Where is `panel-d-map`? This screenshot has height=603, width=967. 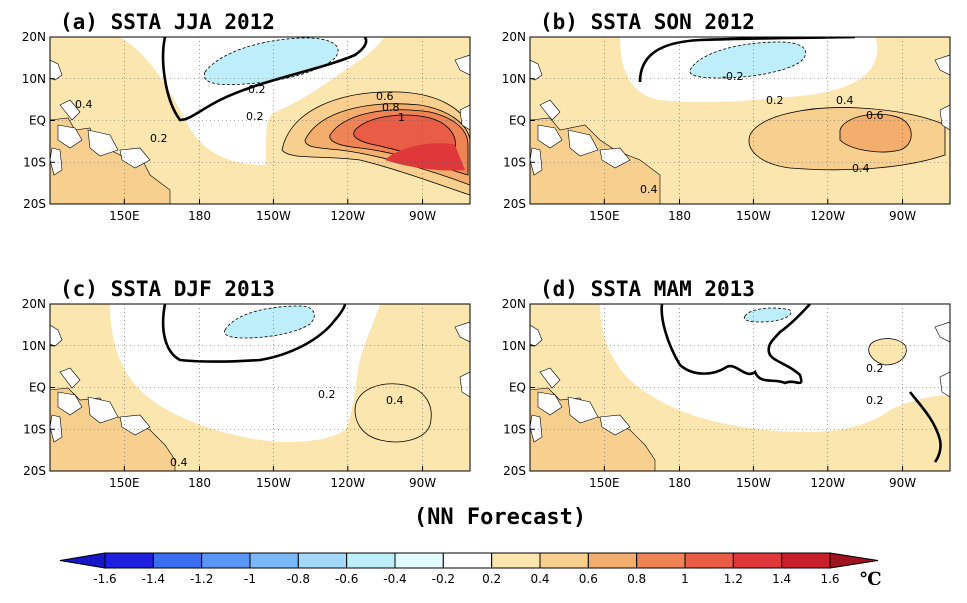 panel-d-map is located at coordinates (740, 387).